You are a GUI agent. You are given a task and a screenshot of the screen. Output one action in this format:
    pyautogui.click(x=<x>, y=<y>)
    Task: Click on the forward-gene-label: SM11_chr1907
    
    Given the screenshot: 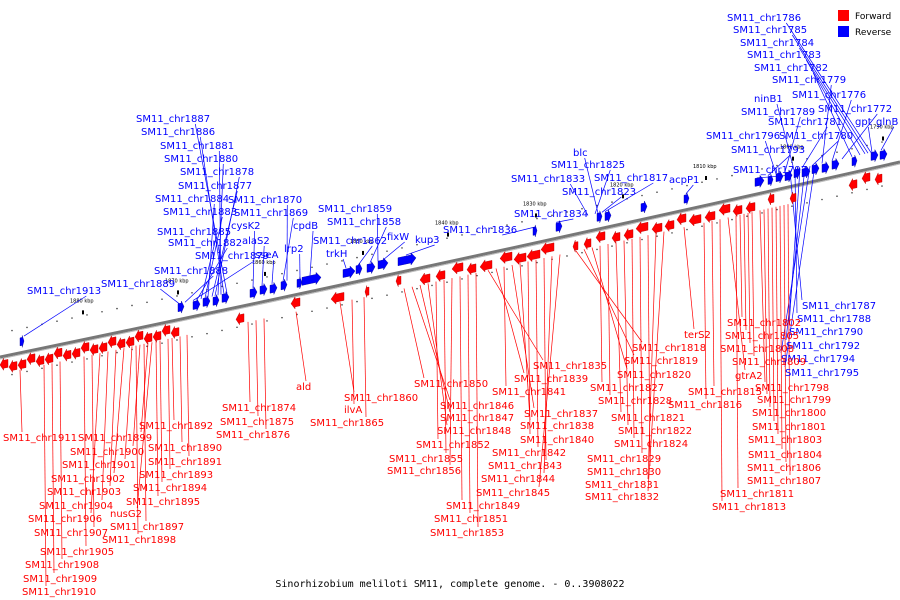 What is the action you would take?
    pyautogui.click(x=71, y=533)
    